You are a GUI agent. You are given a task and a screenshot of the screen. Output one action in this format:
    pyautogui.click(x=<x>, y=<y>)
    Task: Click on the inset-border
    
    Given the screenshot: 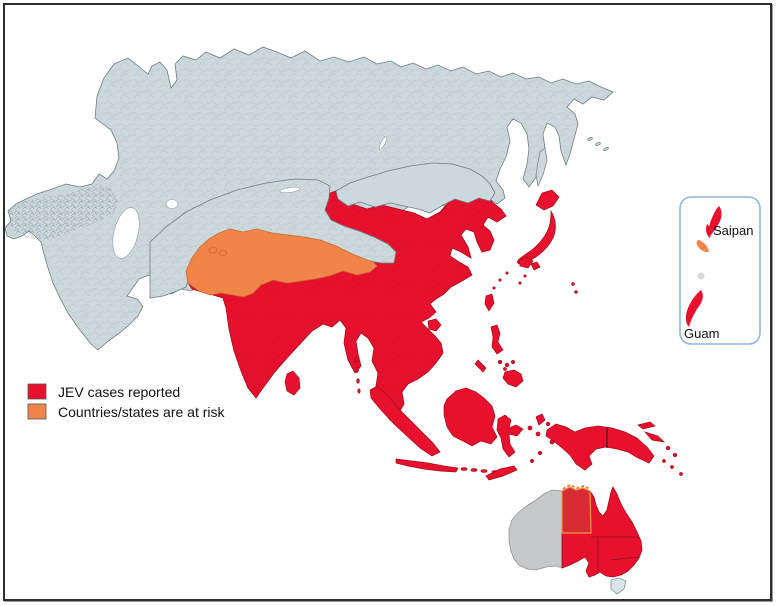 What is the action you would take?
    pyautogui.click(x=720, y=270)
    